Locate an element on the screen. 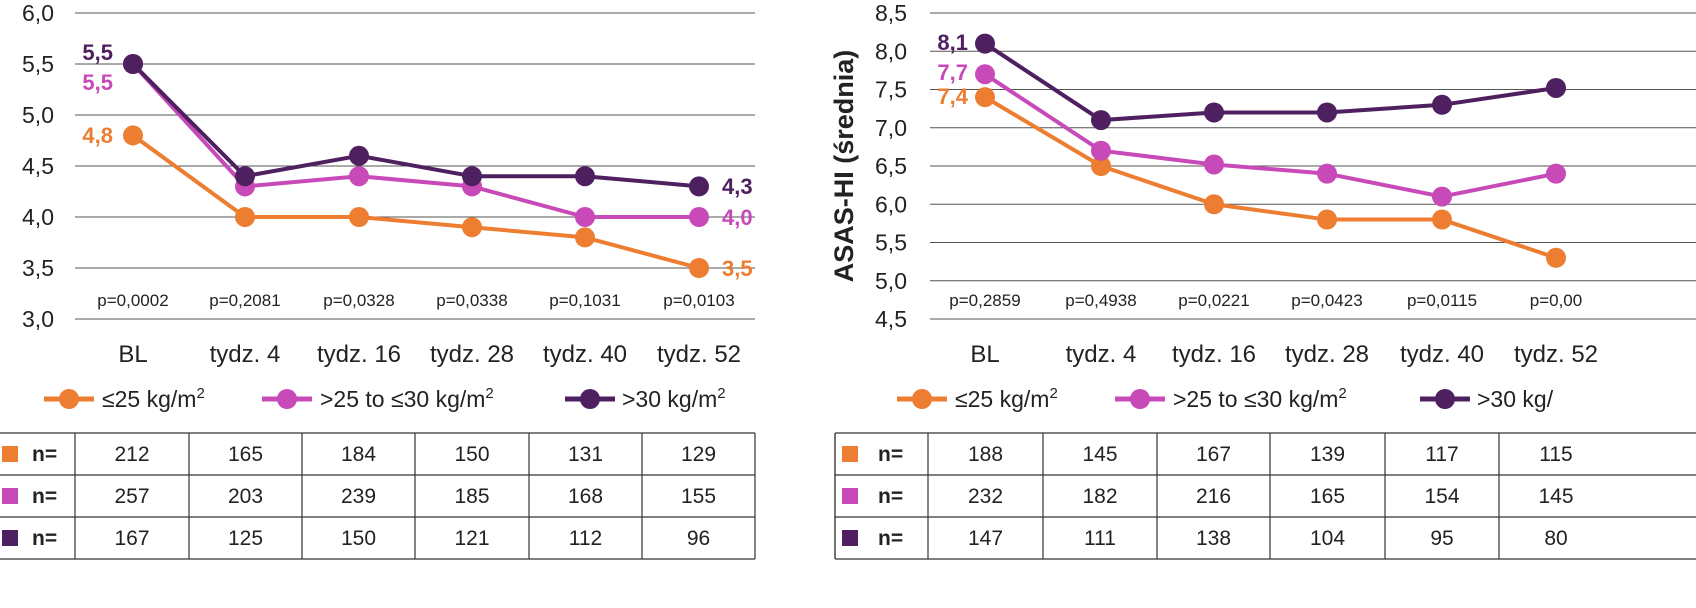 The height and width of the screenshot is (608, 1696). table-cell: 121 is located at coordinates (471, 538).